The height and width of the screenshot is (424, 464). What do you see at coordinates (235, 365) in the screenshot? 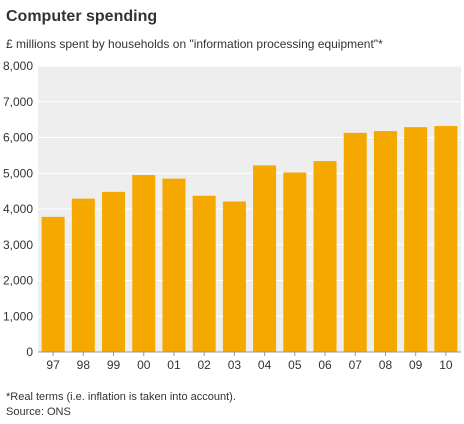
I see `x-tick-label: 03` at bounding box center [235, 365].